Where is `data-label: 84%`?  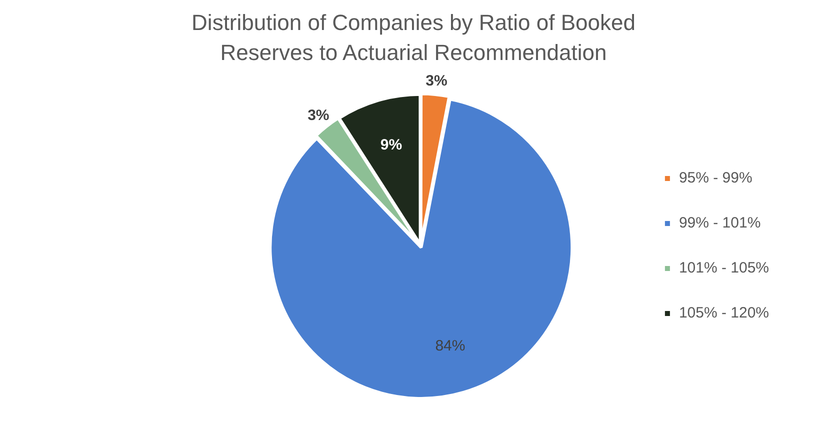
data-label: 84% is located at coordinates (450, 346).